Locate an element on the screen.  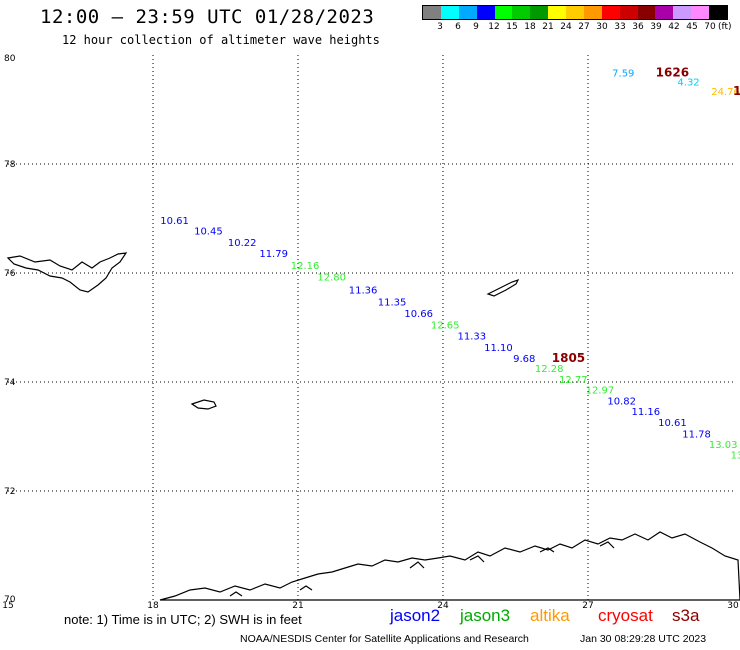
legend-value-label: 45 is located at coordinates (692, 27).